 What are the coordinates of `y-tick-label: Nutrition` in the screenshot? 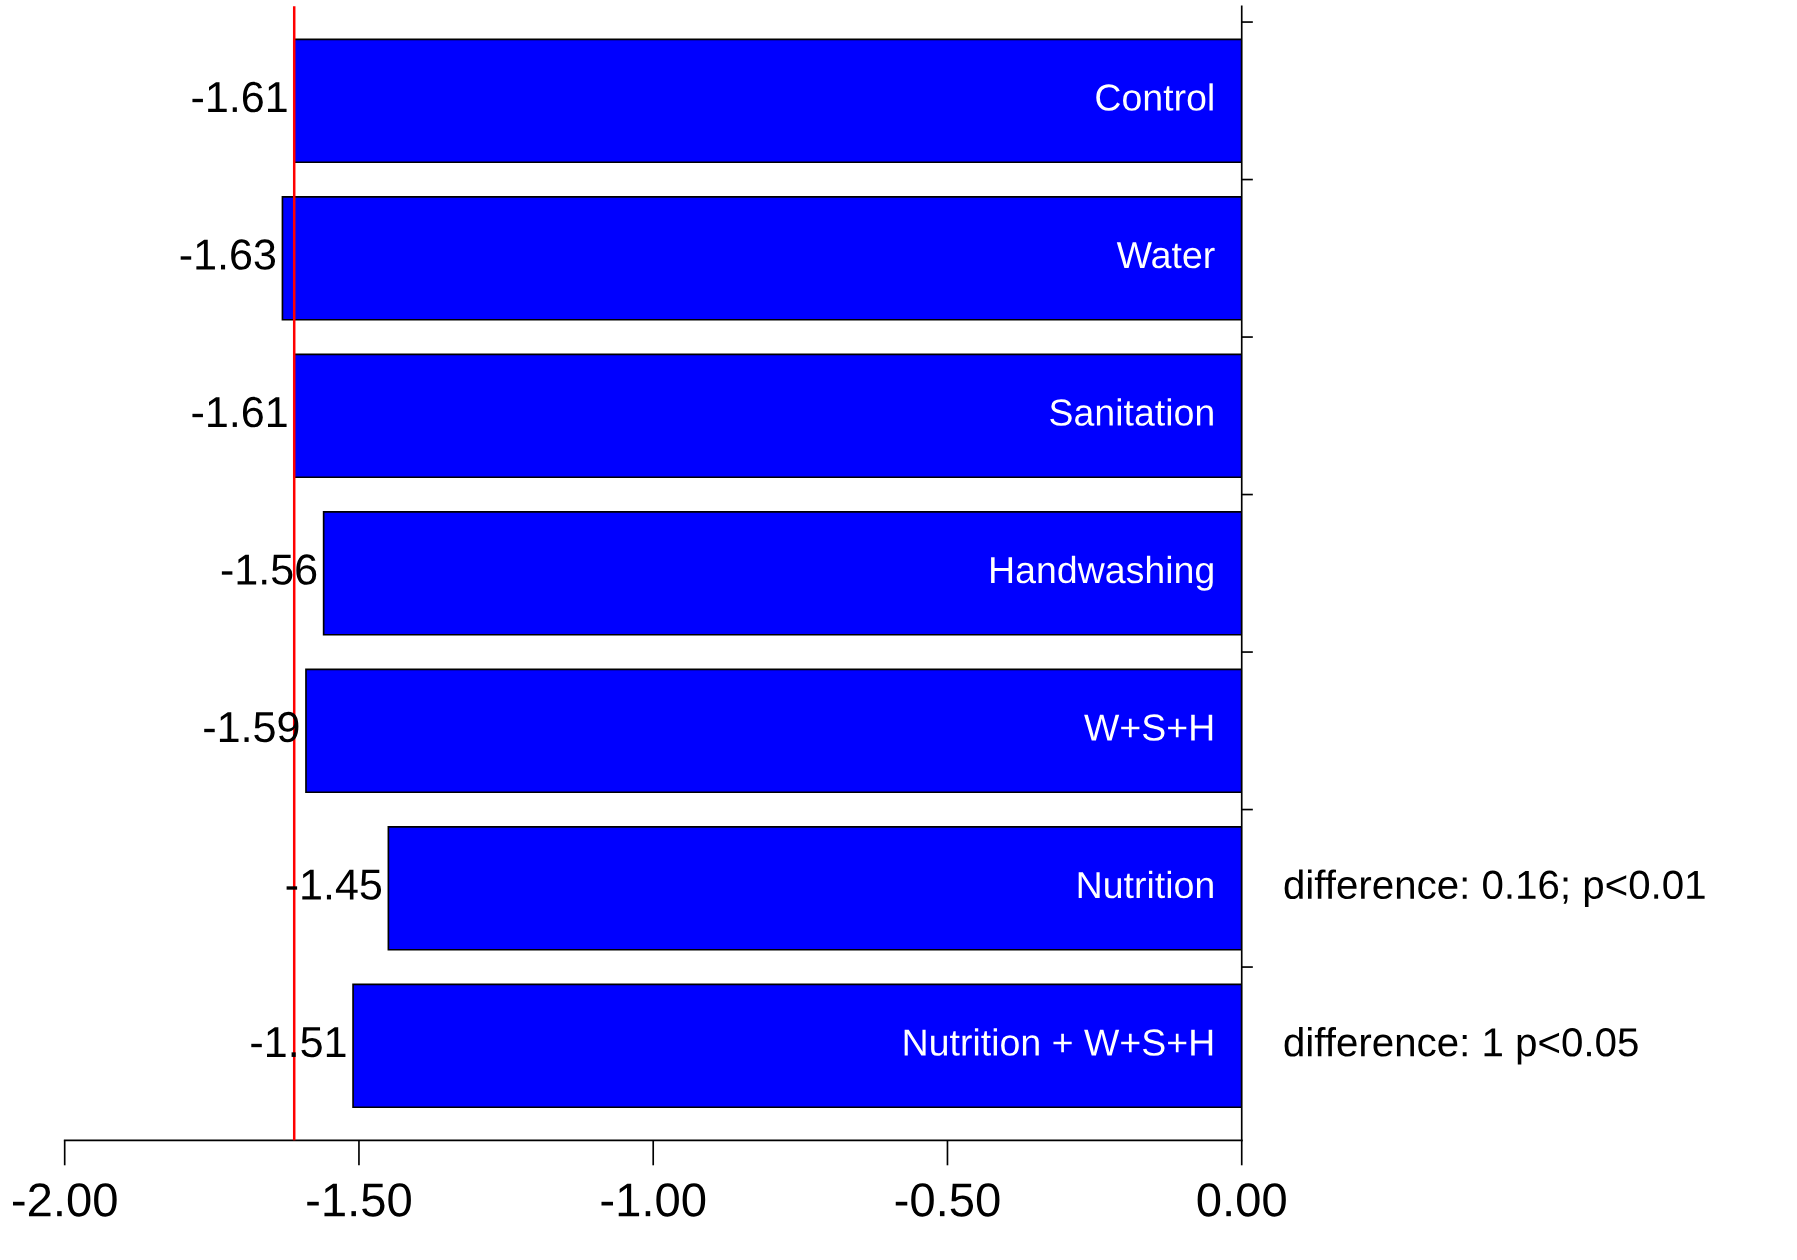 It's located at (1145, 884).